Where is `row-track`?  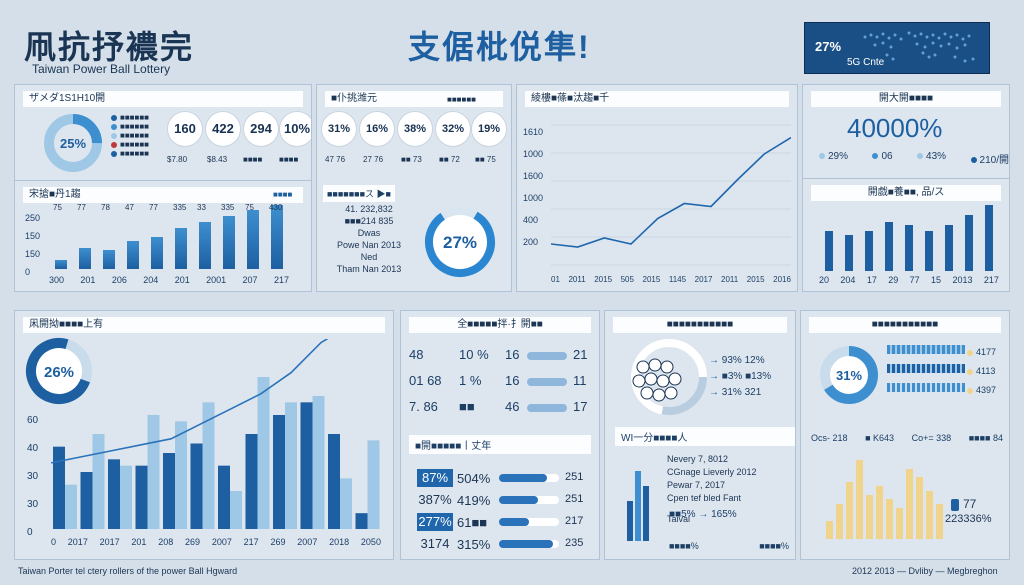 row-track is located at coordinates (547, 408).